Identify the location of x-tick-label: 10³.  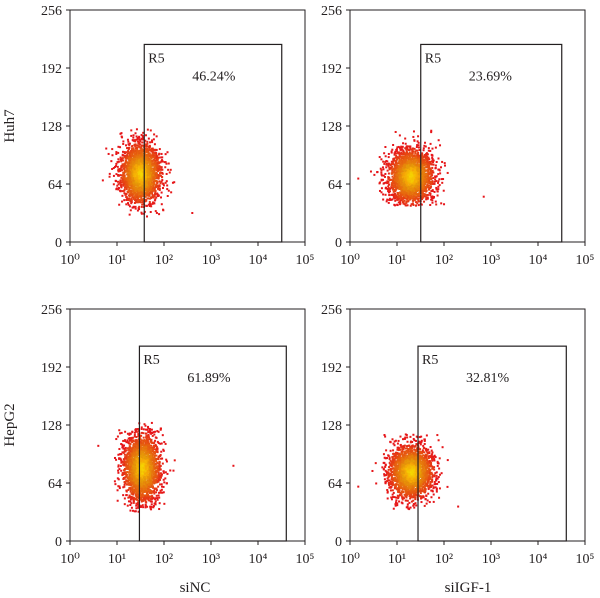
(491, 260).